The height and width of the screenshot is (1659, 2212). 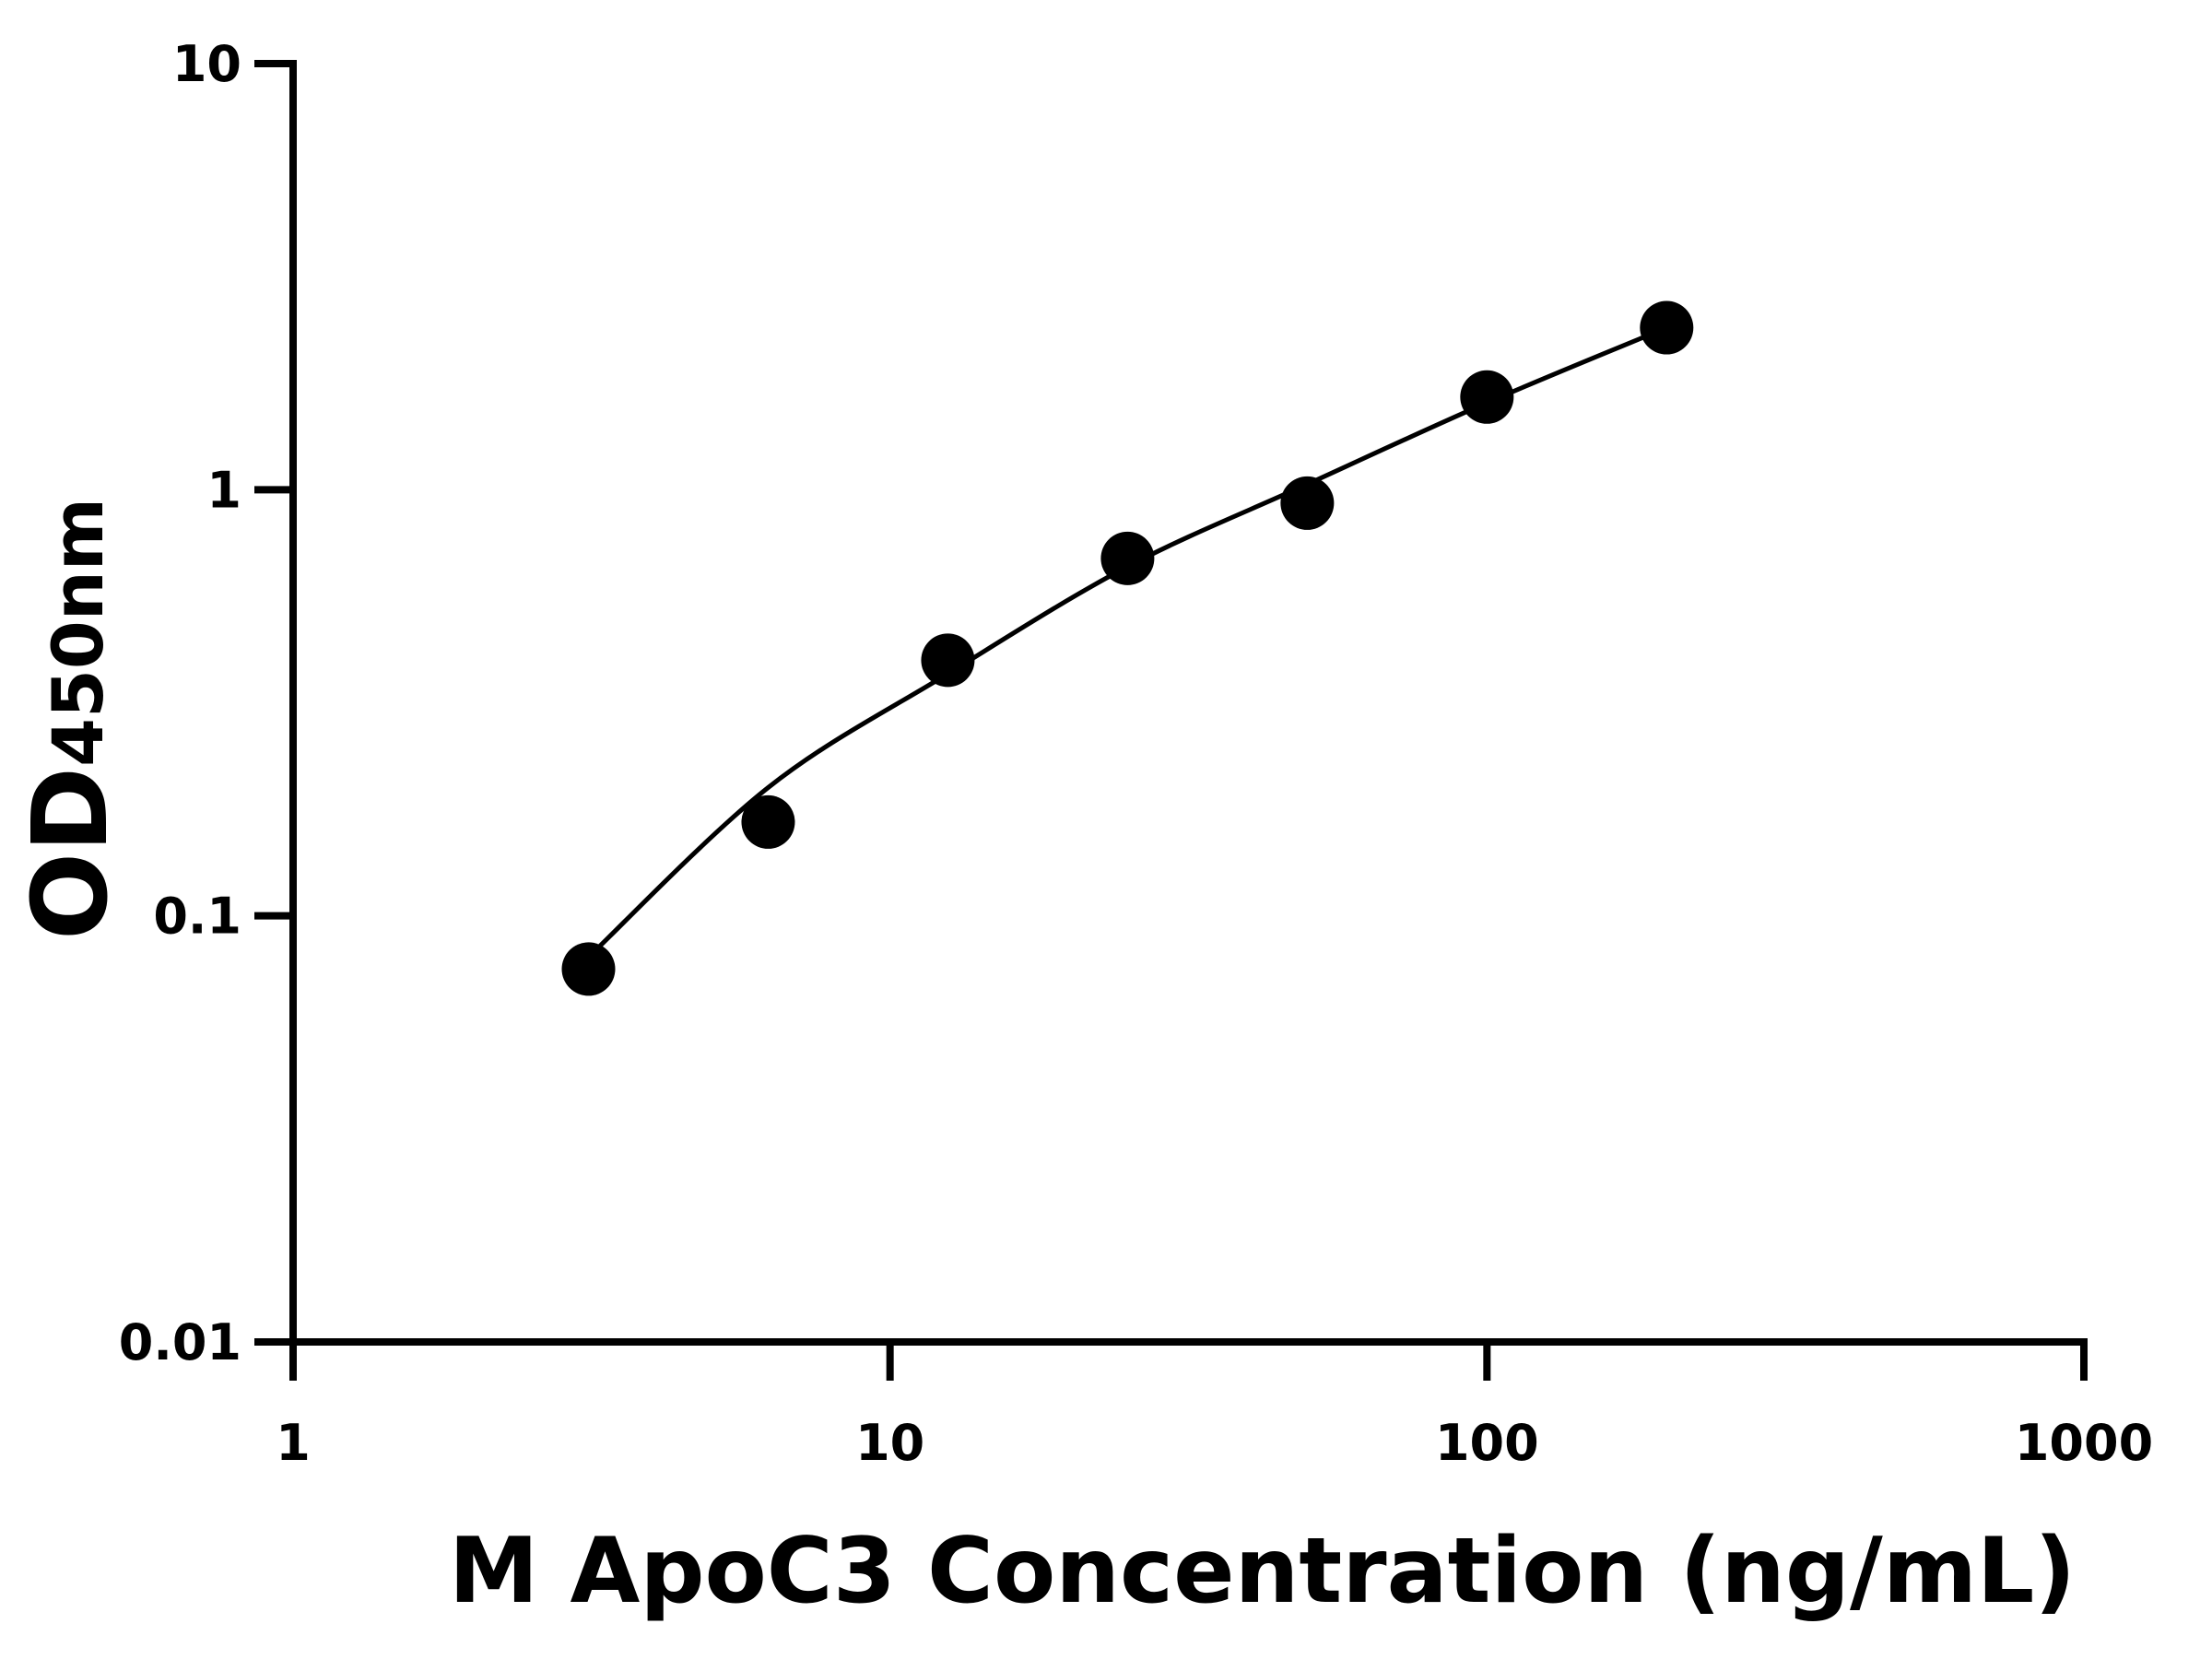 What do you see at coordinates (1487, 1443) in the screenshot?
I see `x-tick-label: 100` at bounding box center [1487, 1443].